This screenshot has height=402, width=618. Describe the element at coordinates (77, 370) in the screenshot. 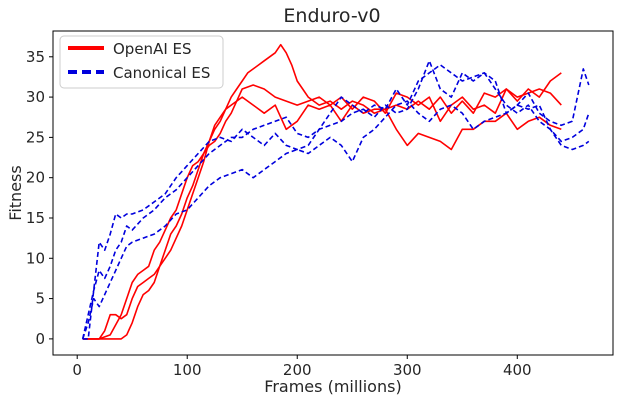

I see `x-tick-label: 0` at that location.